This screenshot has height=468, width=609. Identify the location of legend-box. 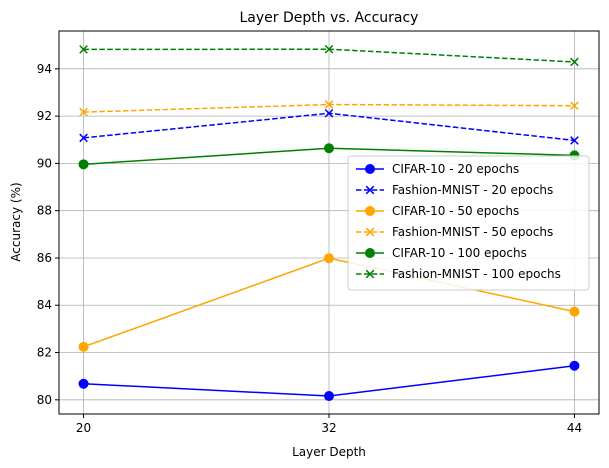
(468, 223).